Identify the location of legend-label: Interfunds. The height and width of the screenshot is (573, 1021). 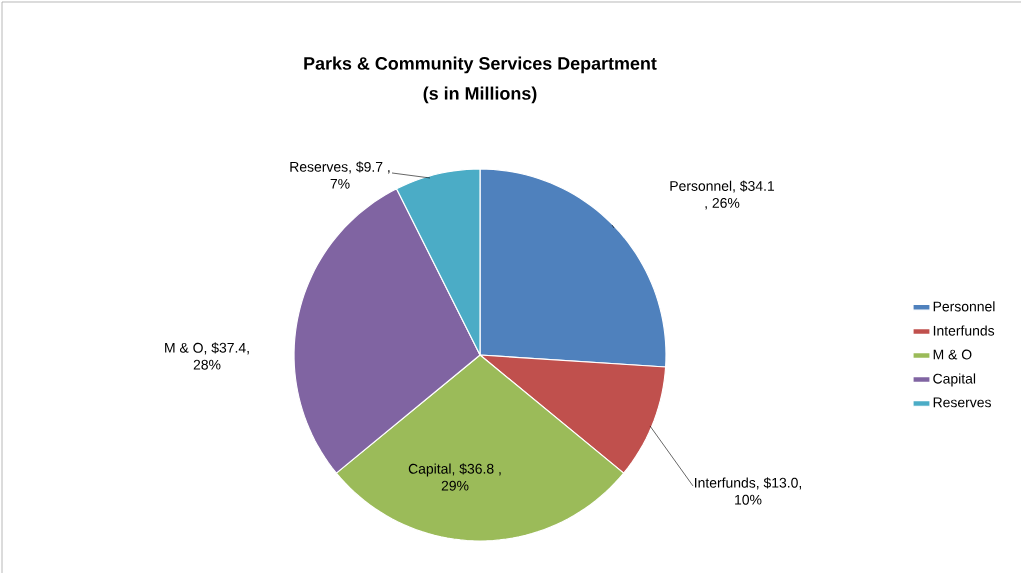
(964, 330).